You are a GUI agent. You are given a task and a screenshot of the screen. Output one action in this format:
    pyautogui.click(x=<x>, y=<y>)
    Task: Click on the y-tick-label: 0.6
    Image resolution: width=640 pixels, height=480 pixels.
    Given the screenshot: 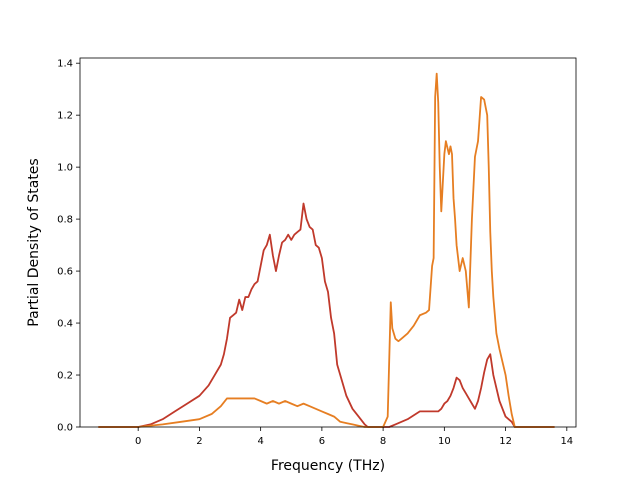 What is the action you would take?
    pyautogui.click(x=65, y=272)
    